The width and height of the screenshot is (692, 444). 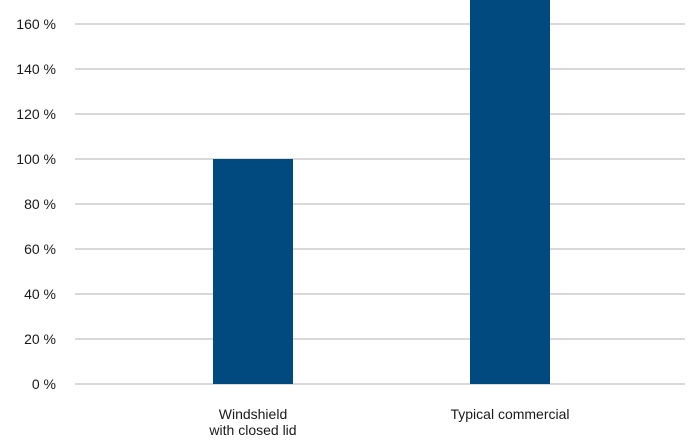 What do you see at coordinates (40, 339) in the screenshot?
I see `y-tick-label: 20 %` at bounding box center [40, 339].